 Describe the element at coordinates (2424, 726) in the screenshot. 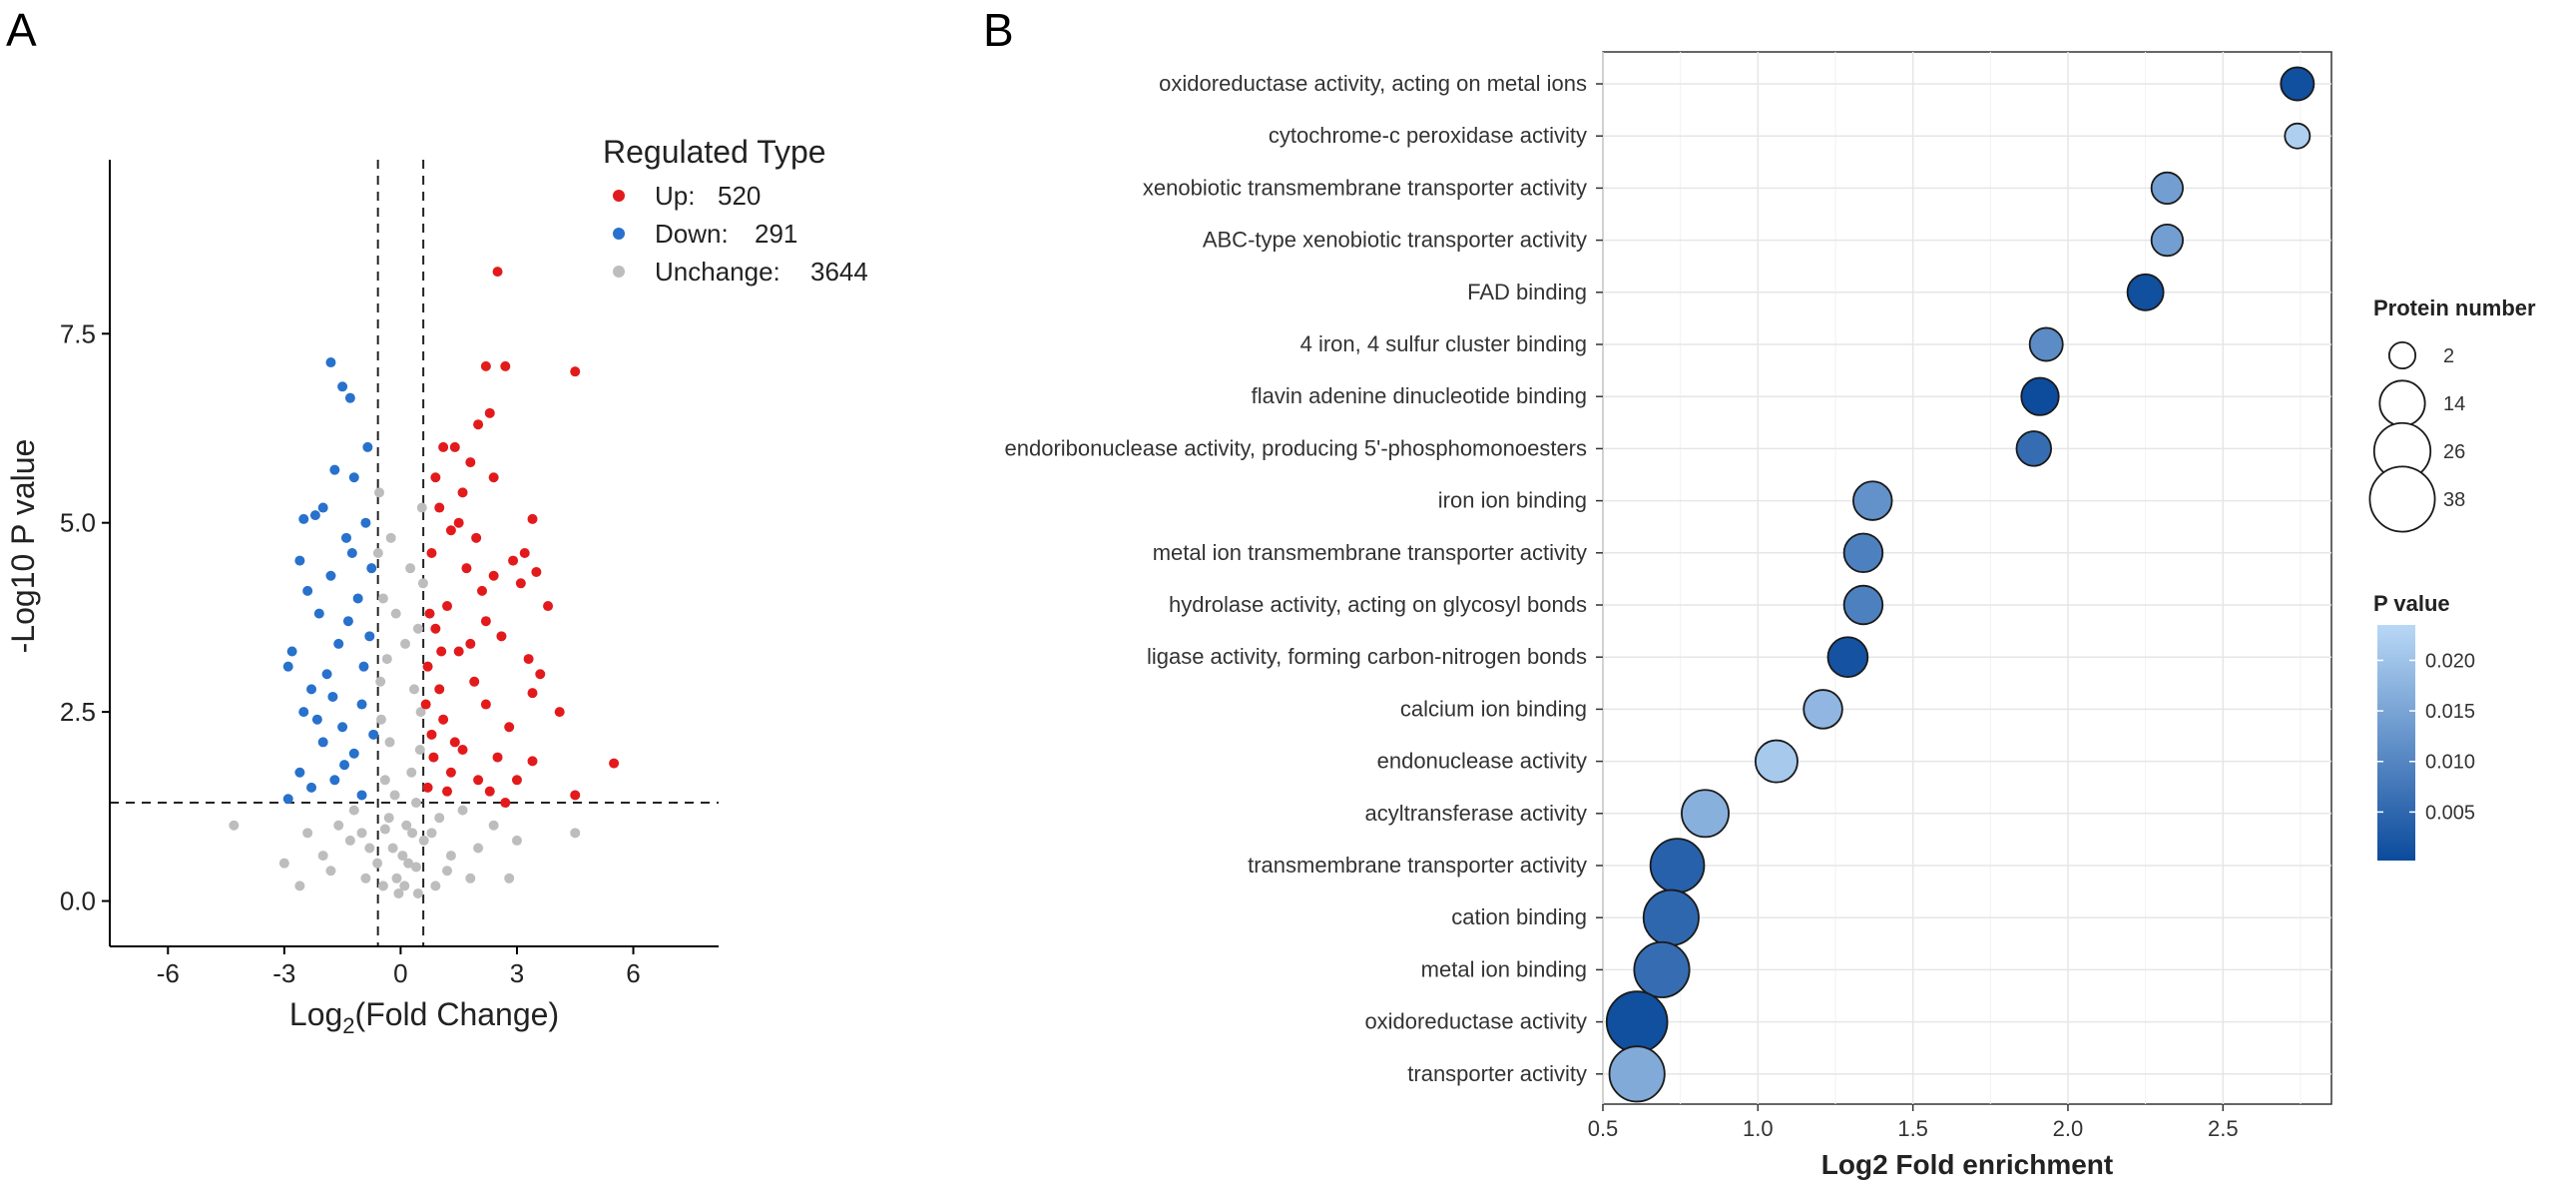

I see `p-value-legend: P value 0.005 0.010 0.015 0.020` at that location.